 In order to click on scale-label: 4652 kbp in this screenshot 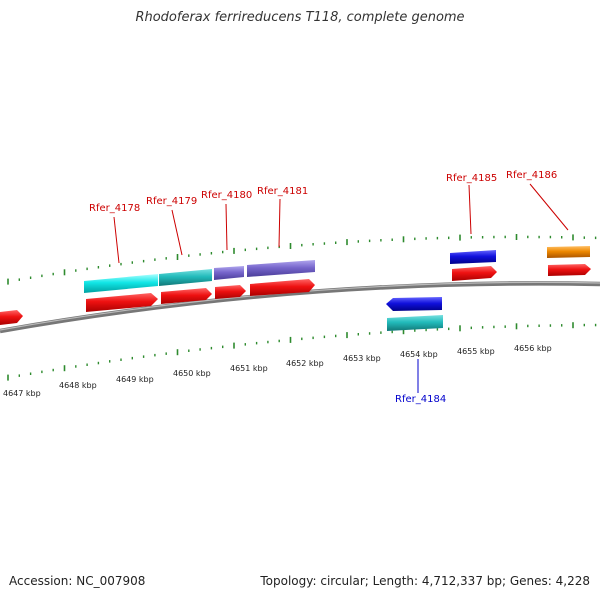, I will do `click(305, 363)`.